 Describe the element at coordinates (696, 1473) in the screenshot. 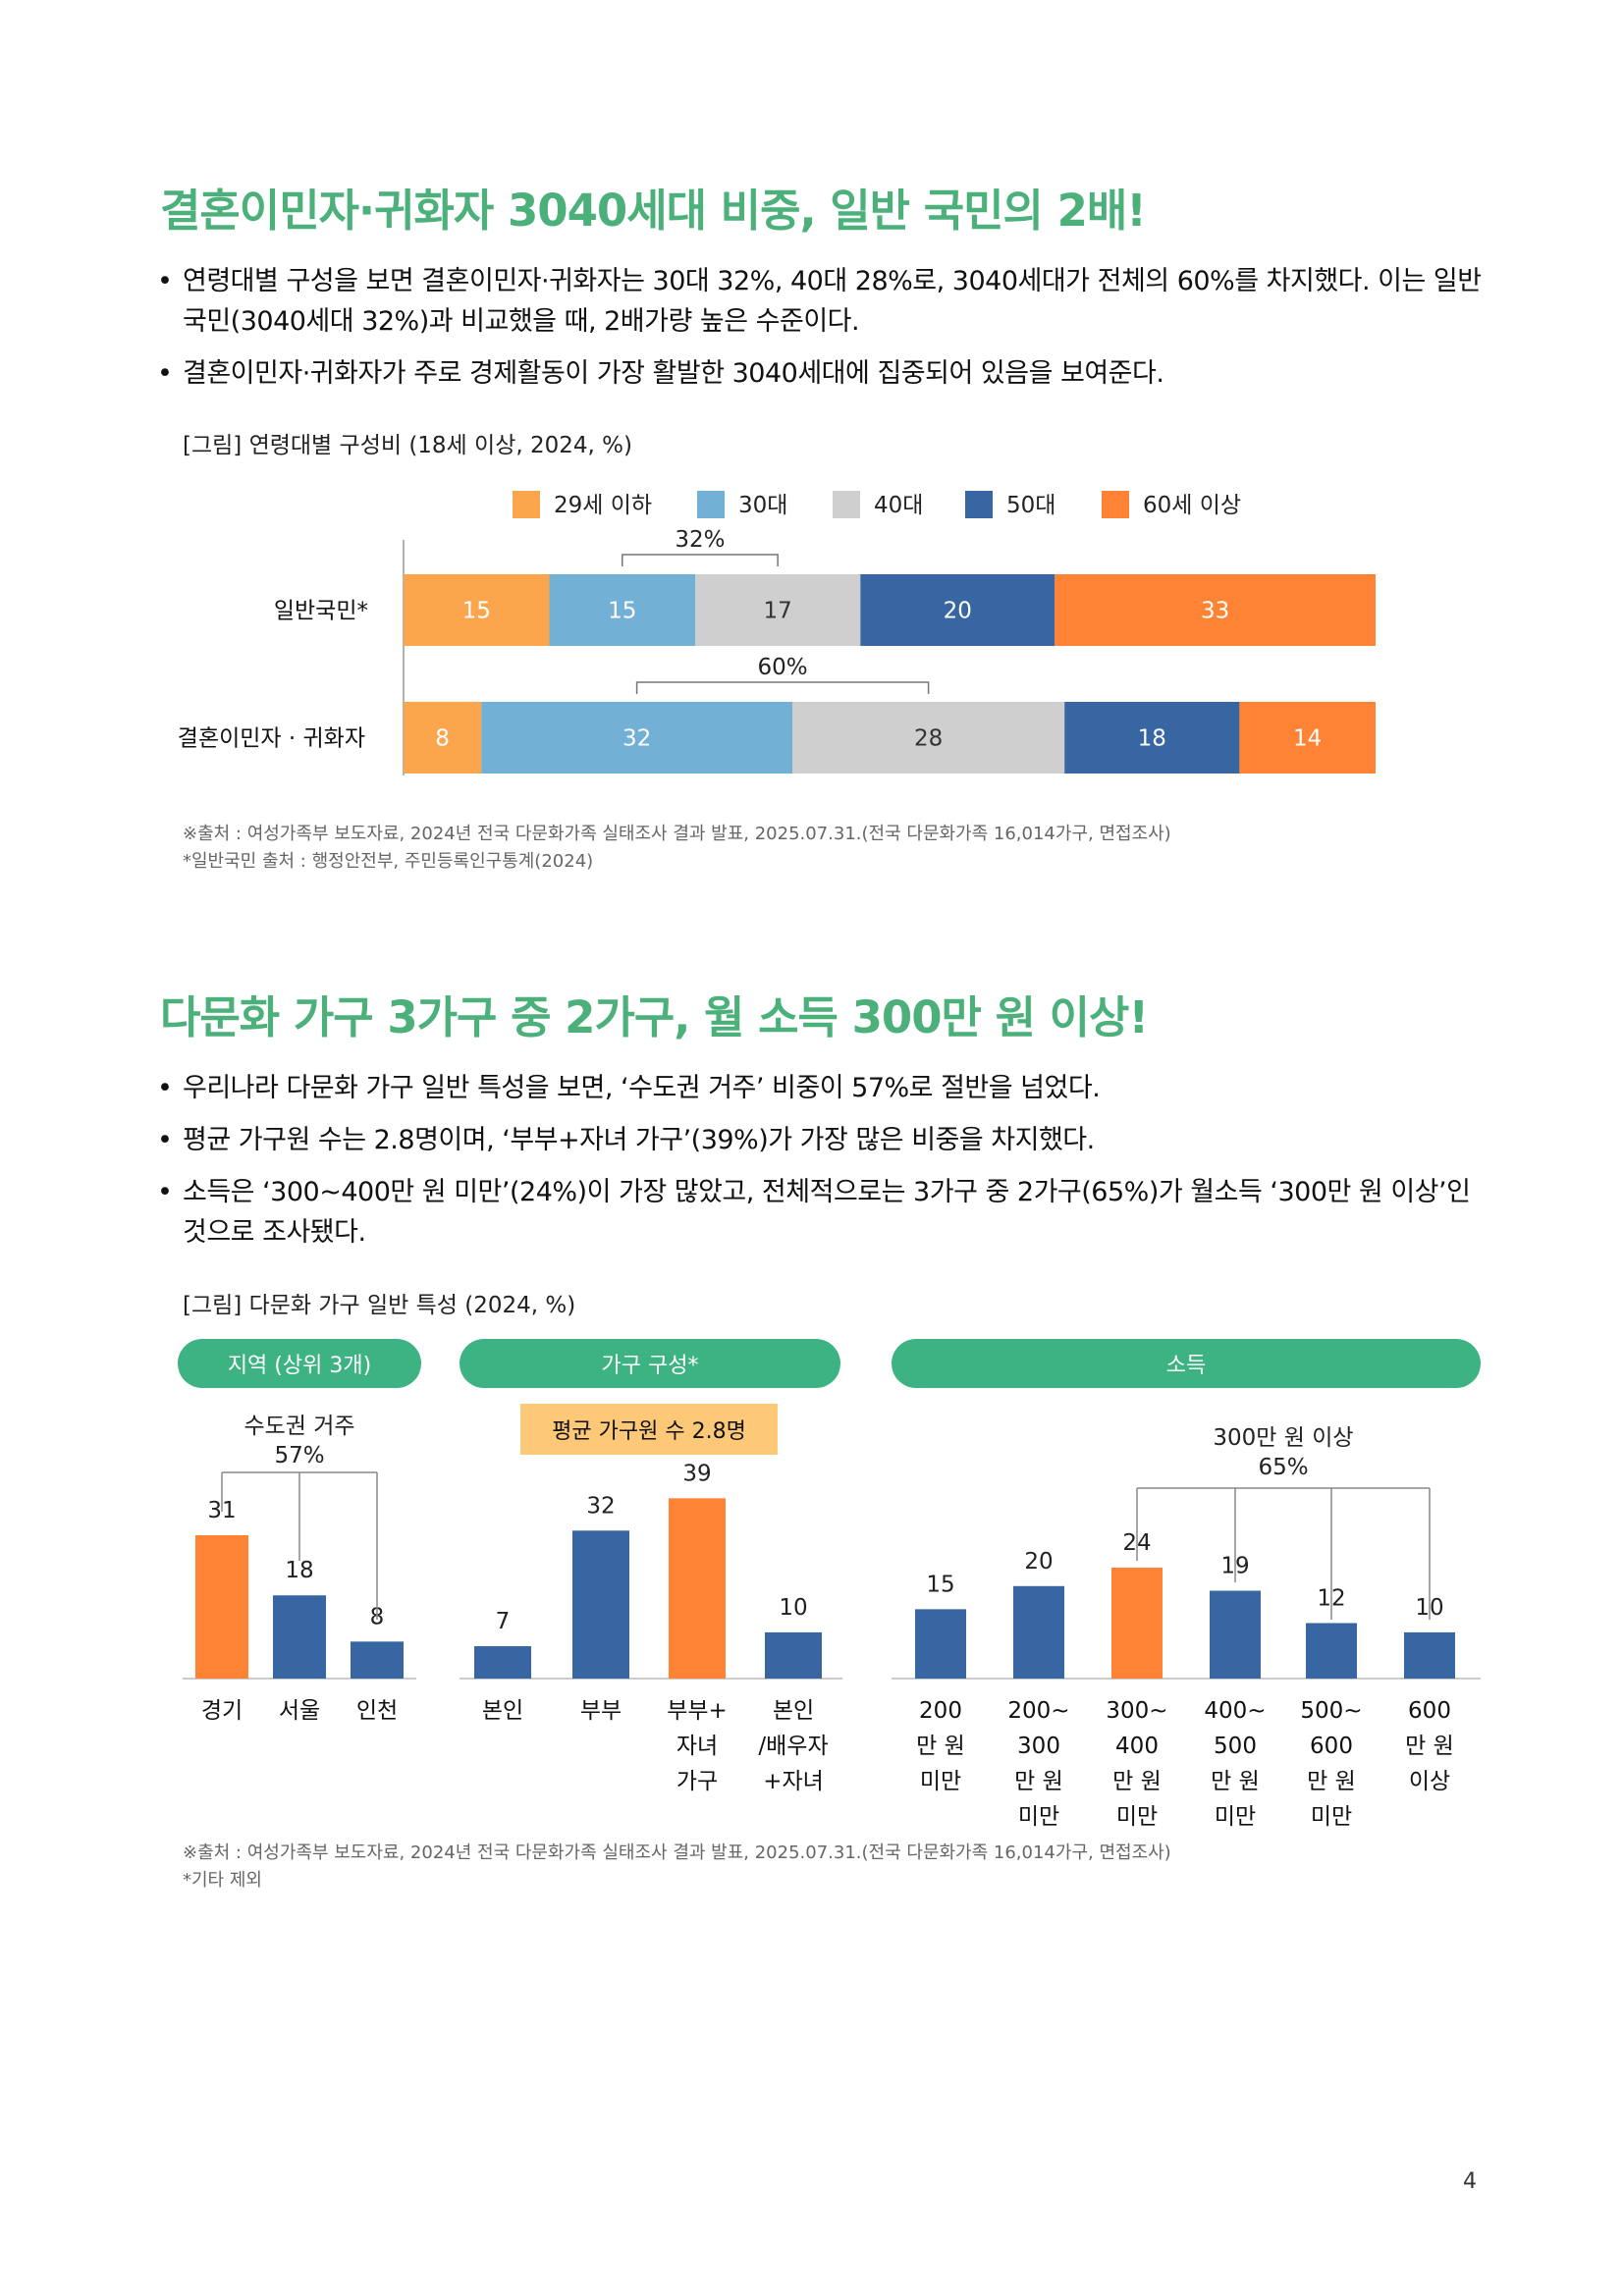

I see `data-label: 39` at that location.